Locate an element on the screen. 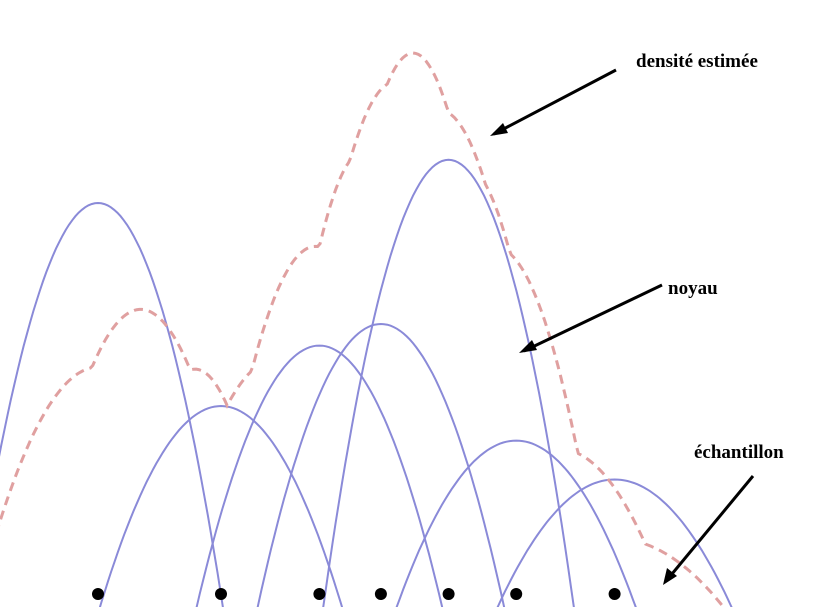 The height and width of the screenshot is (607, 830). kernel-label: noyau is located at coordinates (693, 288).